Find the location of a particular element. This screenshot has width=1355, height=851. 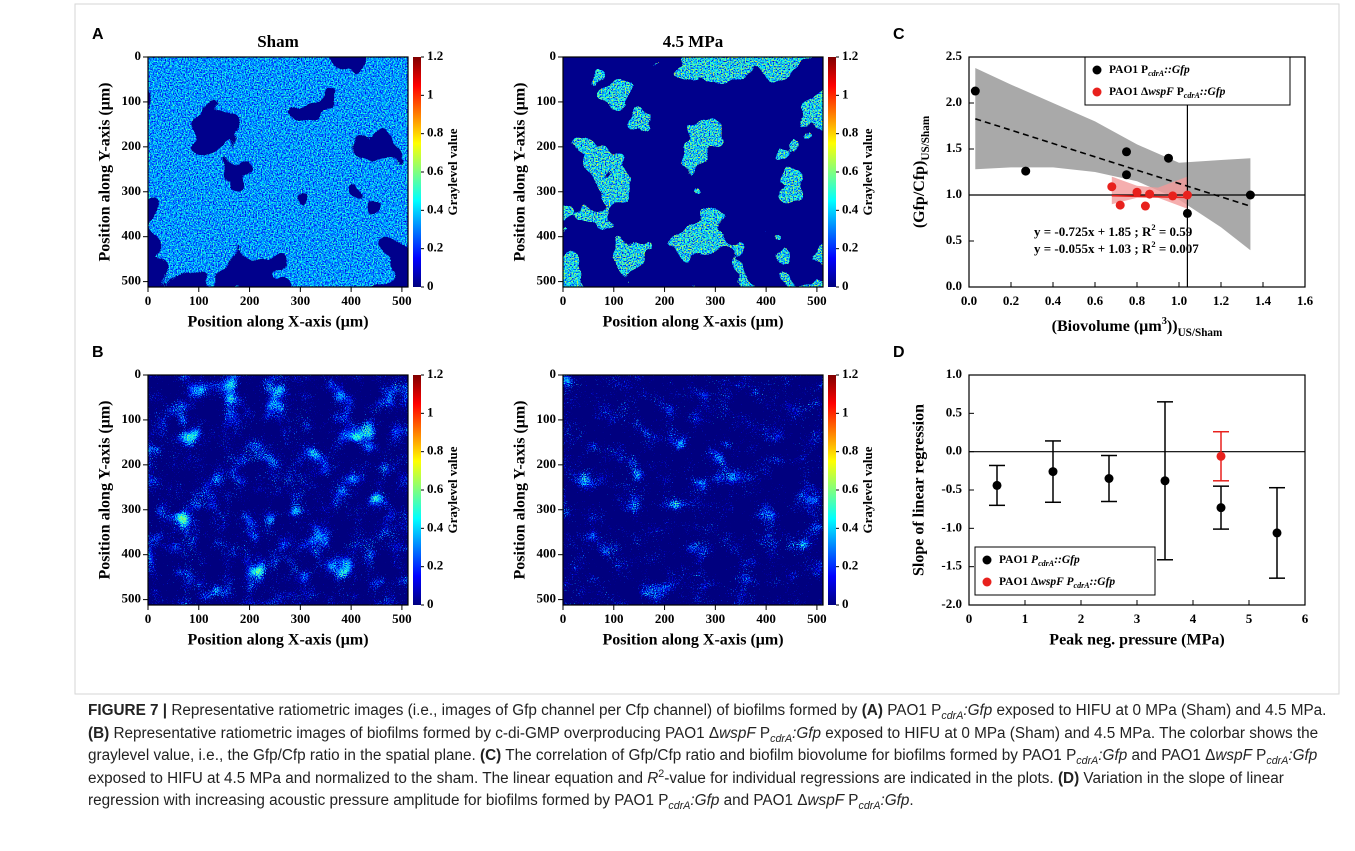

x-axis-label: (Biovolume (µm3))US/Sham is located at coordinates (1137, 327).